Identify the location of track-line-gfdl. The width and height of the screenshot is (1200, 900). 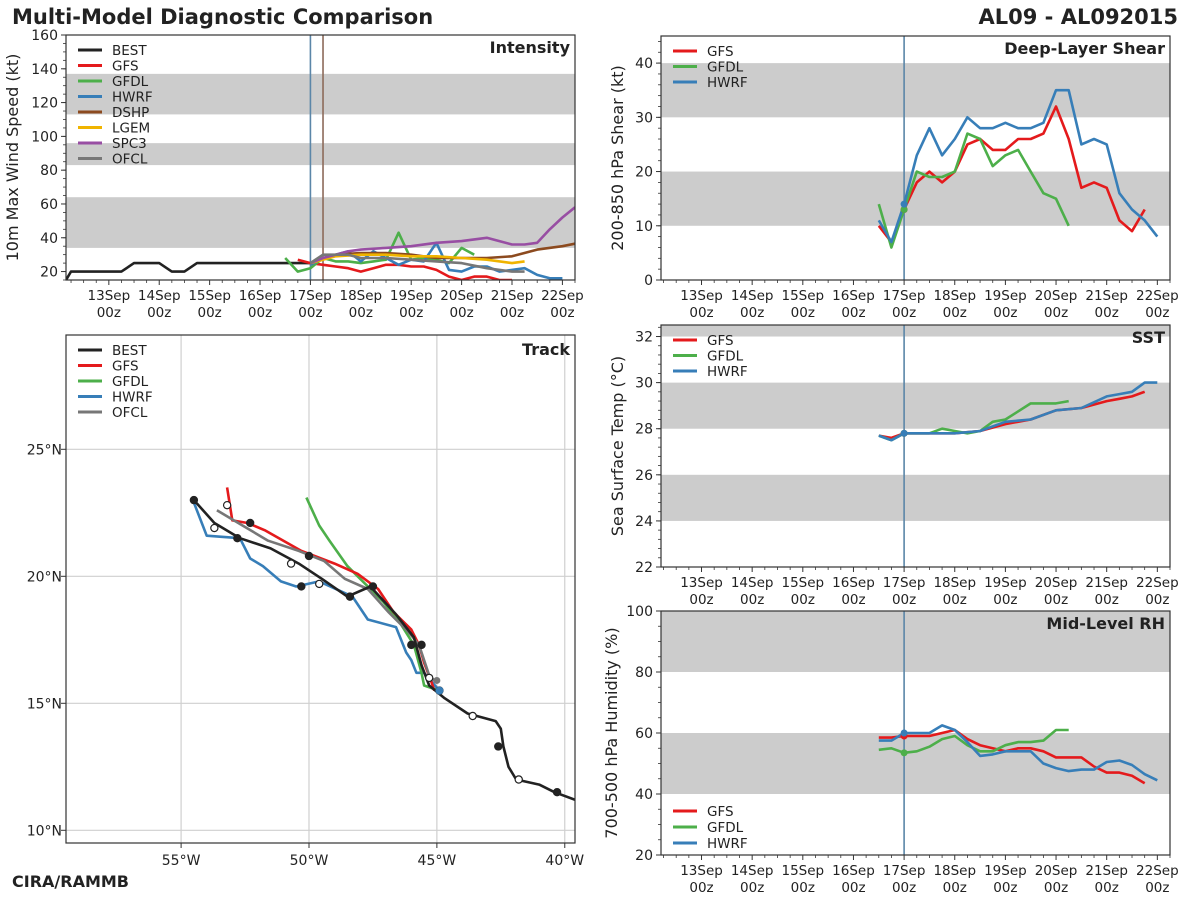
(372, 594).